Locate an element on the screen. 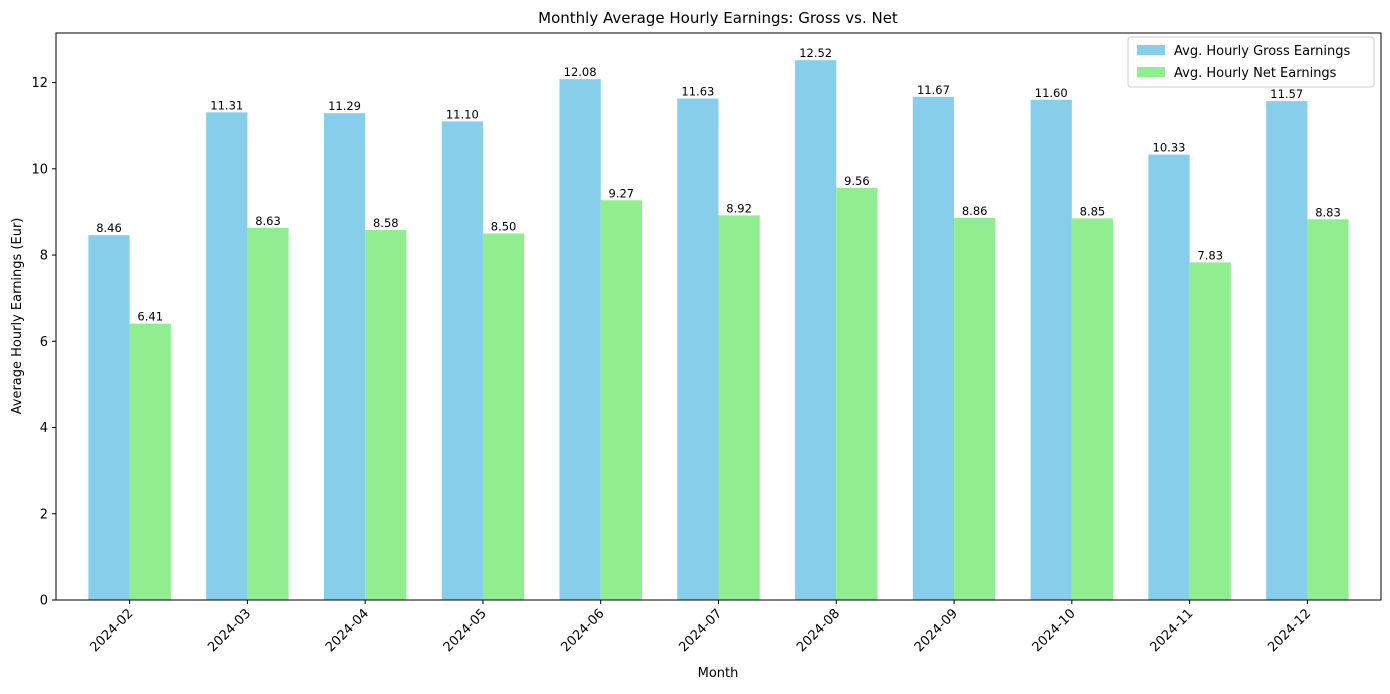  x-tick-label: 2024-11 is located at coordinates (1171, 630).